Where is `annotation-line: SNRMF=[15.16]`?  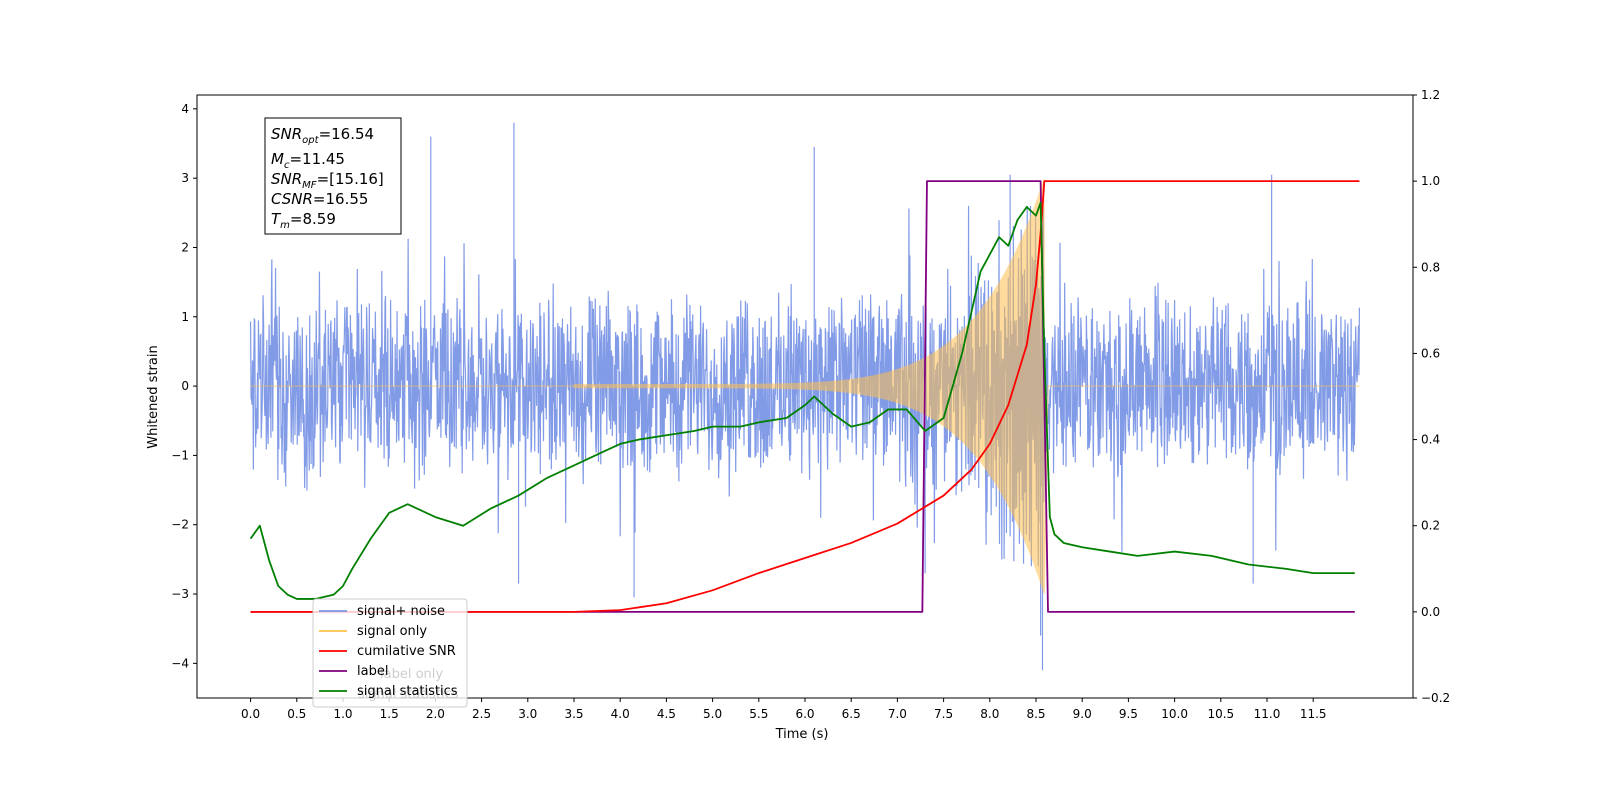 annotation-line: SNRMF=[15.16] is located at coordinates (327, 180).